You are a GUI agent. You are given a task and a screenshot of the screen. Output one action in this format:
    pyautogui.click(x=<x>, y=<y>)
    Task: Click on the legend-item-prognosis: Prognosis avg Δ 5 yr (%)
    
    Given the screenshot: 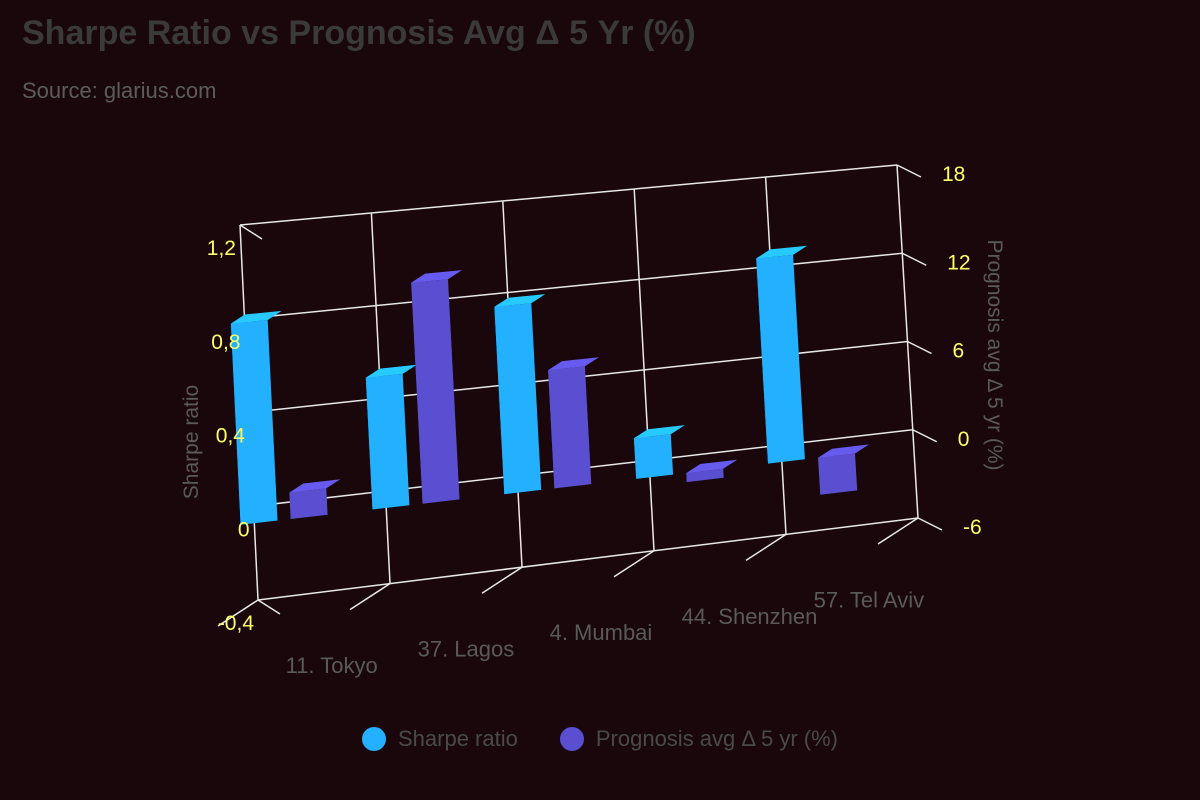 What is the action you would take?
    pyautogui.click(x=698, y=739)
    